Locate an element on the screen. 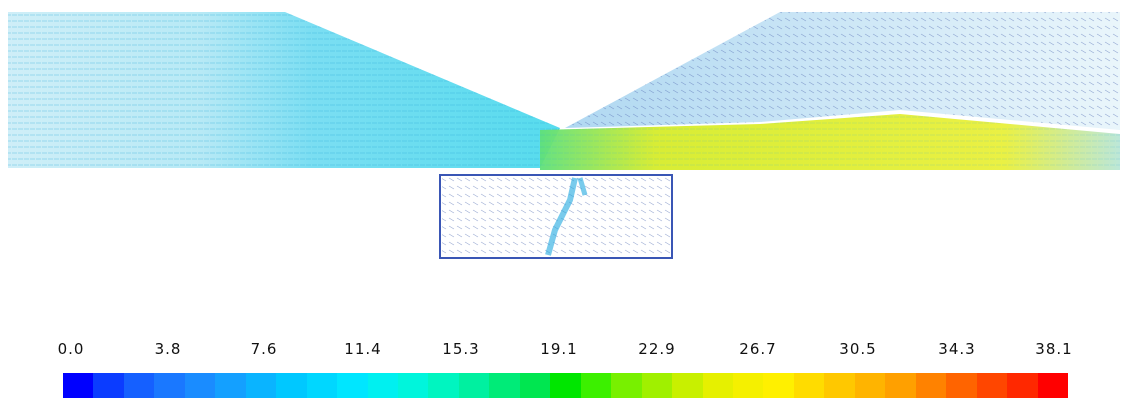  colorbar-tick-label: 15.3 is located at coordinates (461, 349).